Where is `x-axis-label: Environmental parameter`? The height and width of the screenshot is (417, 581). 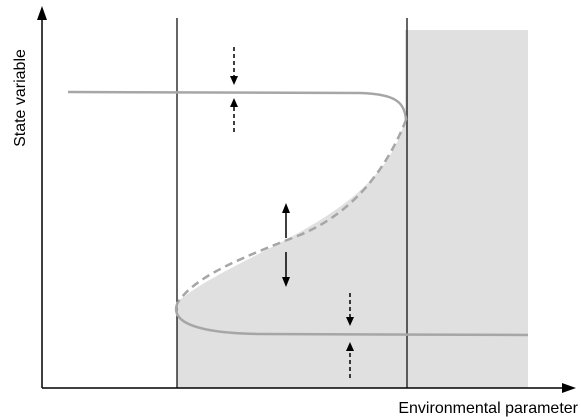 x-axis-label: Environmental parameter is located at coordinates (488, 408).